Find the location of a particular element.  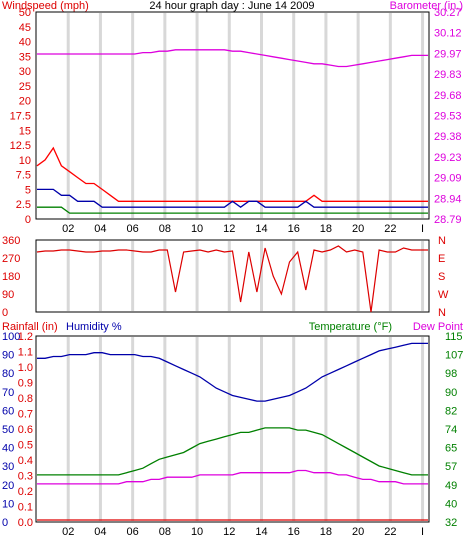

rainfall-tick-label: 0.9 is located at coordinates (25, 384).